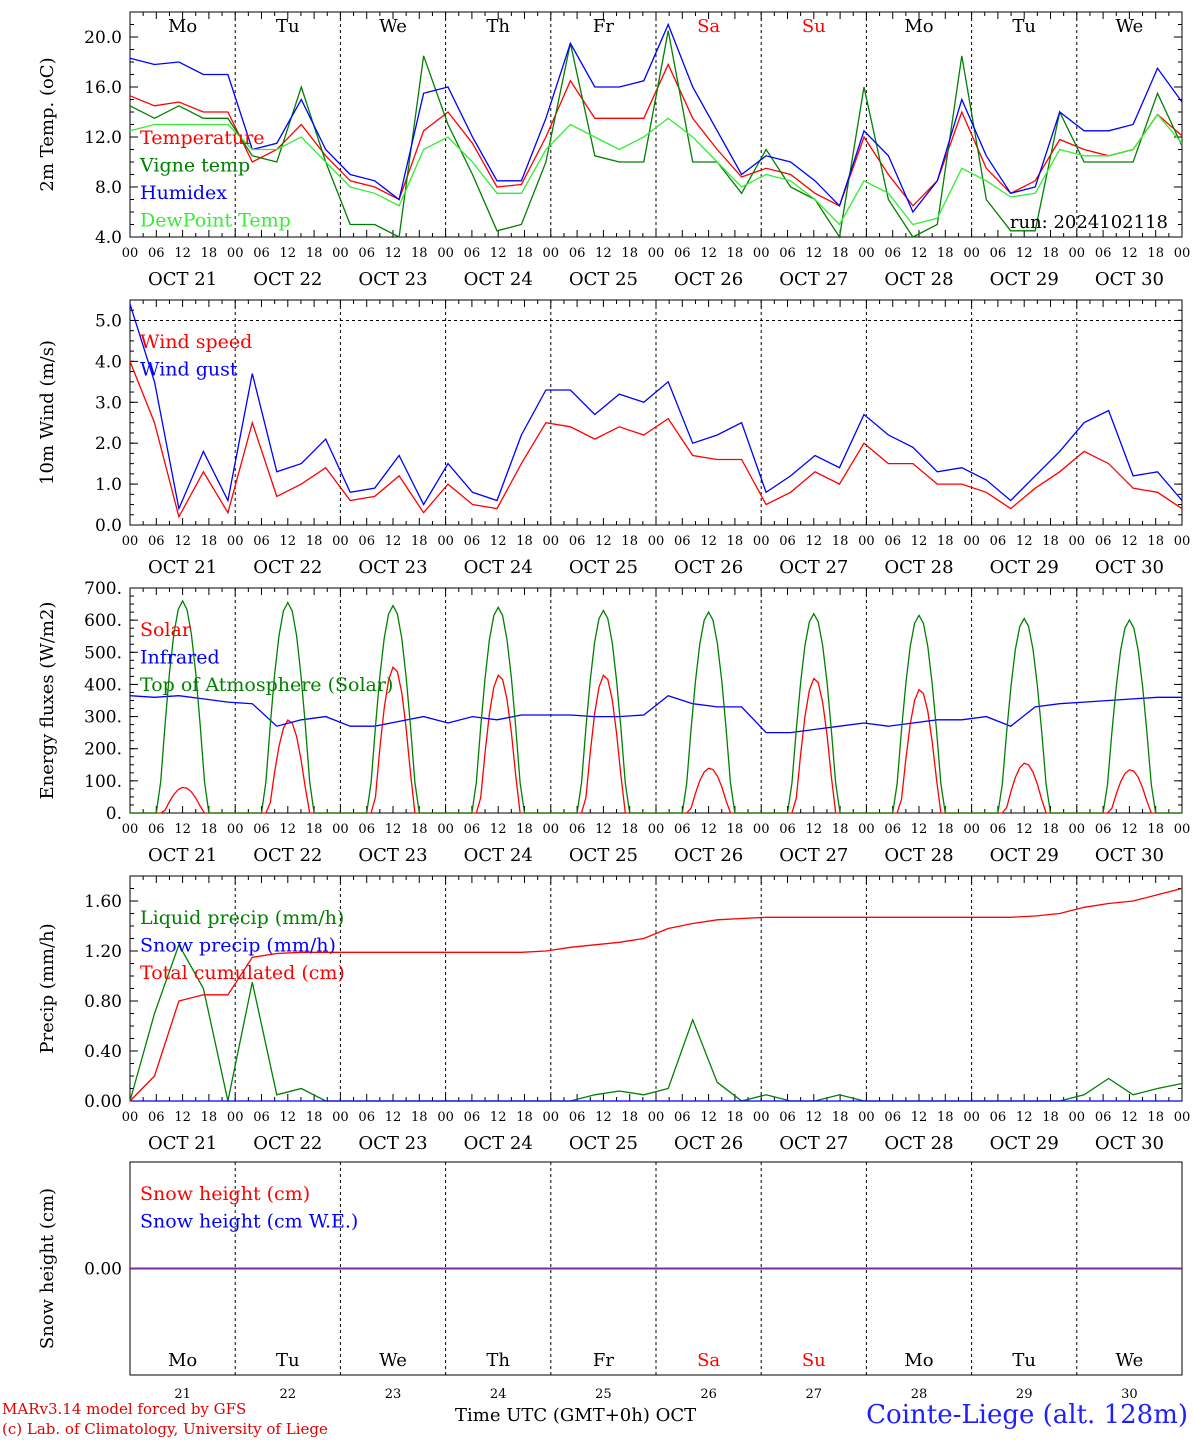  What do you see at coordinates (287, 279) in the screenshot?
I see `date-label: OCT 22` at bounding box center [287, 279].